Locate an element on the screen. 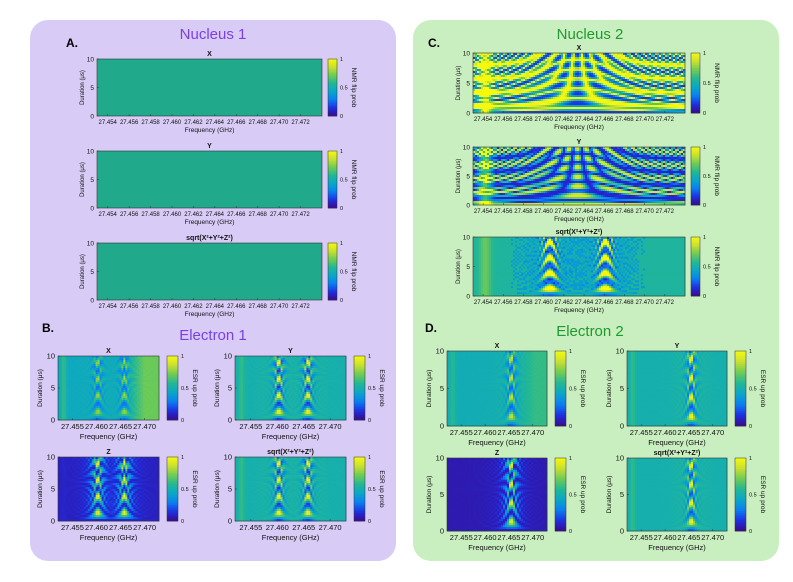 Image resolution: width=793 pixels, height=582 pixels. x-tick-label: 27.460 is located at coordinates (172, 123).